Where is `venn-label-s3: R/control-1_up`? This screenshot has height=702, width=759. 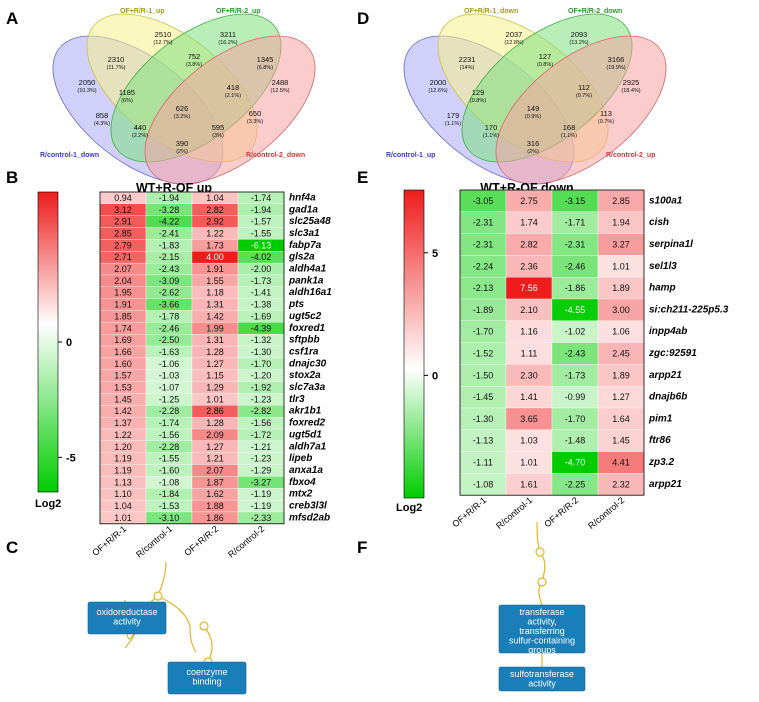
venn-label-s3: R/control-1_up is located at coordinates (410, 155).